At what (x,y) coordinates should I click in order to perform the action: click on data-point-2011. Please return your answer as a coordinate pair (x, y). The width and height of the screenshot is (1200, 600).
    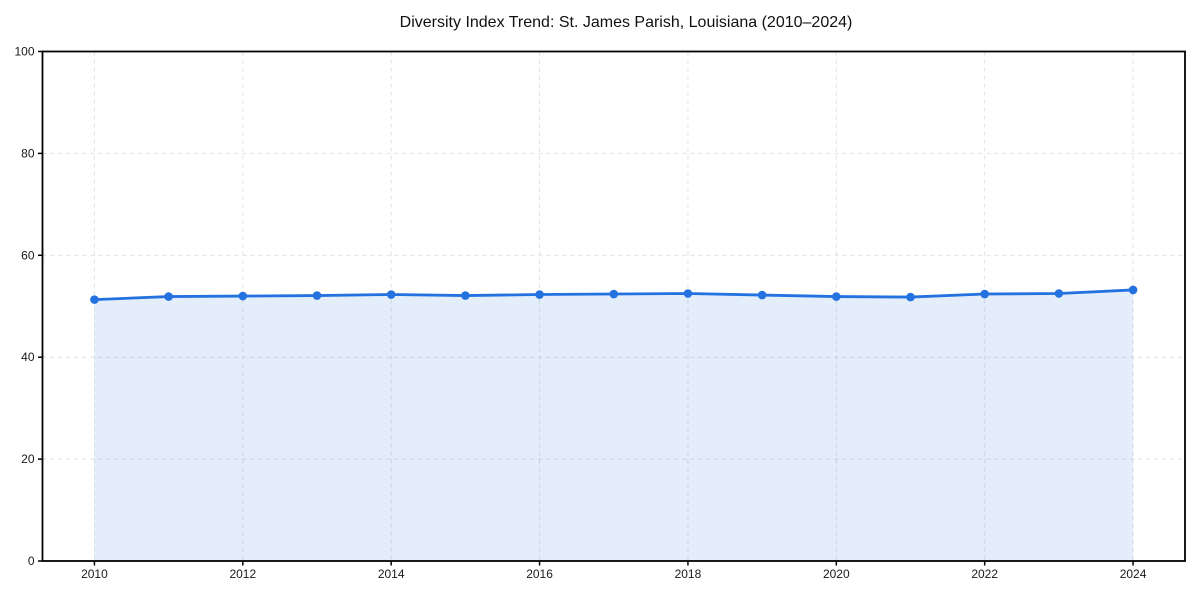
    Looking at the image, I should click on (168, 296).